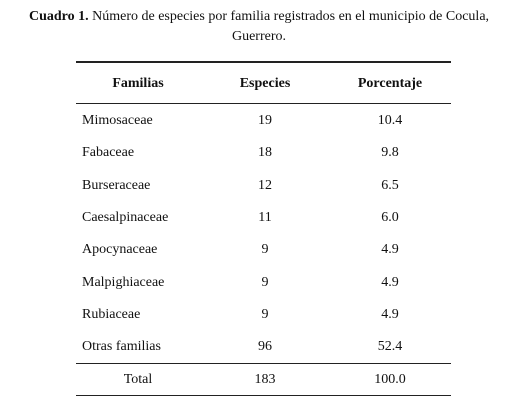  What do you see at coordinates (117, 120) in the screenshot?
I see `table-cell: Mimosaceae` at bounding box center [117, 120].